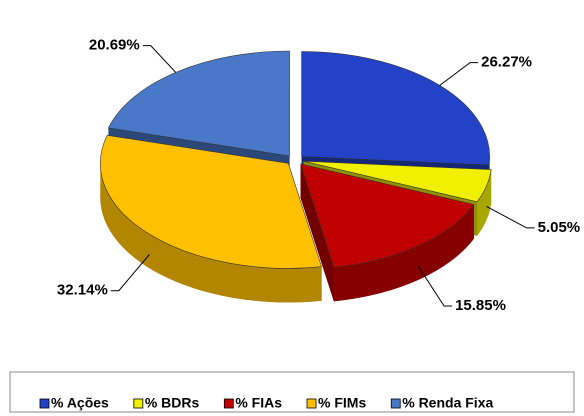 The height and width of the screenshot is (416, 584). I want to click on data-label: 20.69%, so click(114, 45).